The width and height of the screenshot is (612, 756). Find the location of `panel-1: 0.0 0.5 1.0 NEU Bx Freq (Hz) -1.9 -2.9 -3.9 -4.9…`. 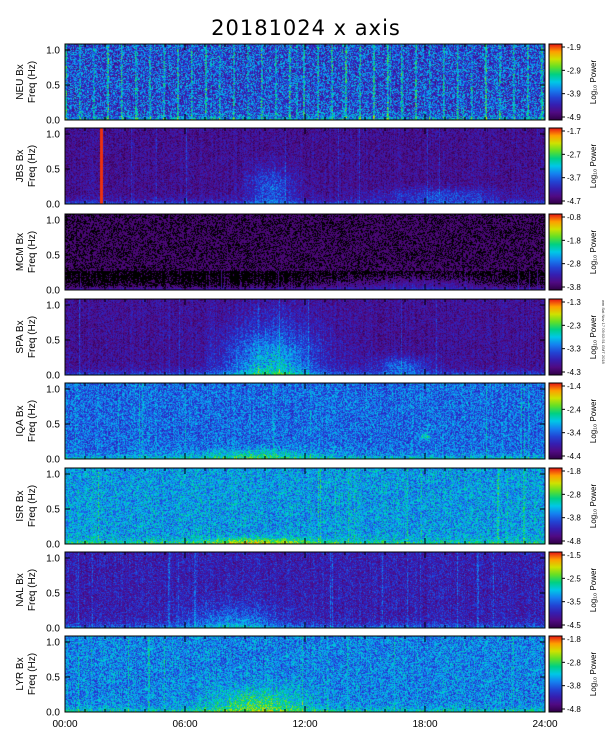

panel-1: 0.0 0.5 1.0 NEU Bx Freq (Hz) -1.9 -2.9 -3.9 -4.9… is located at coordinates (306, 85).